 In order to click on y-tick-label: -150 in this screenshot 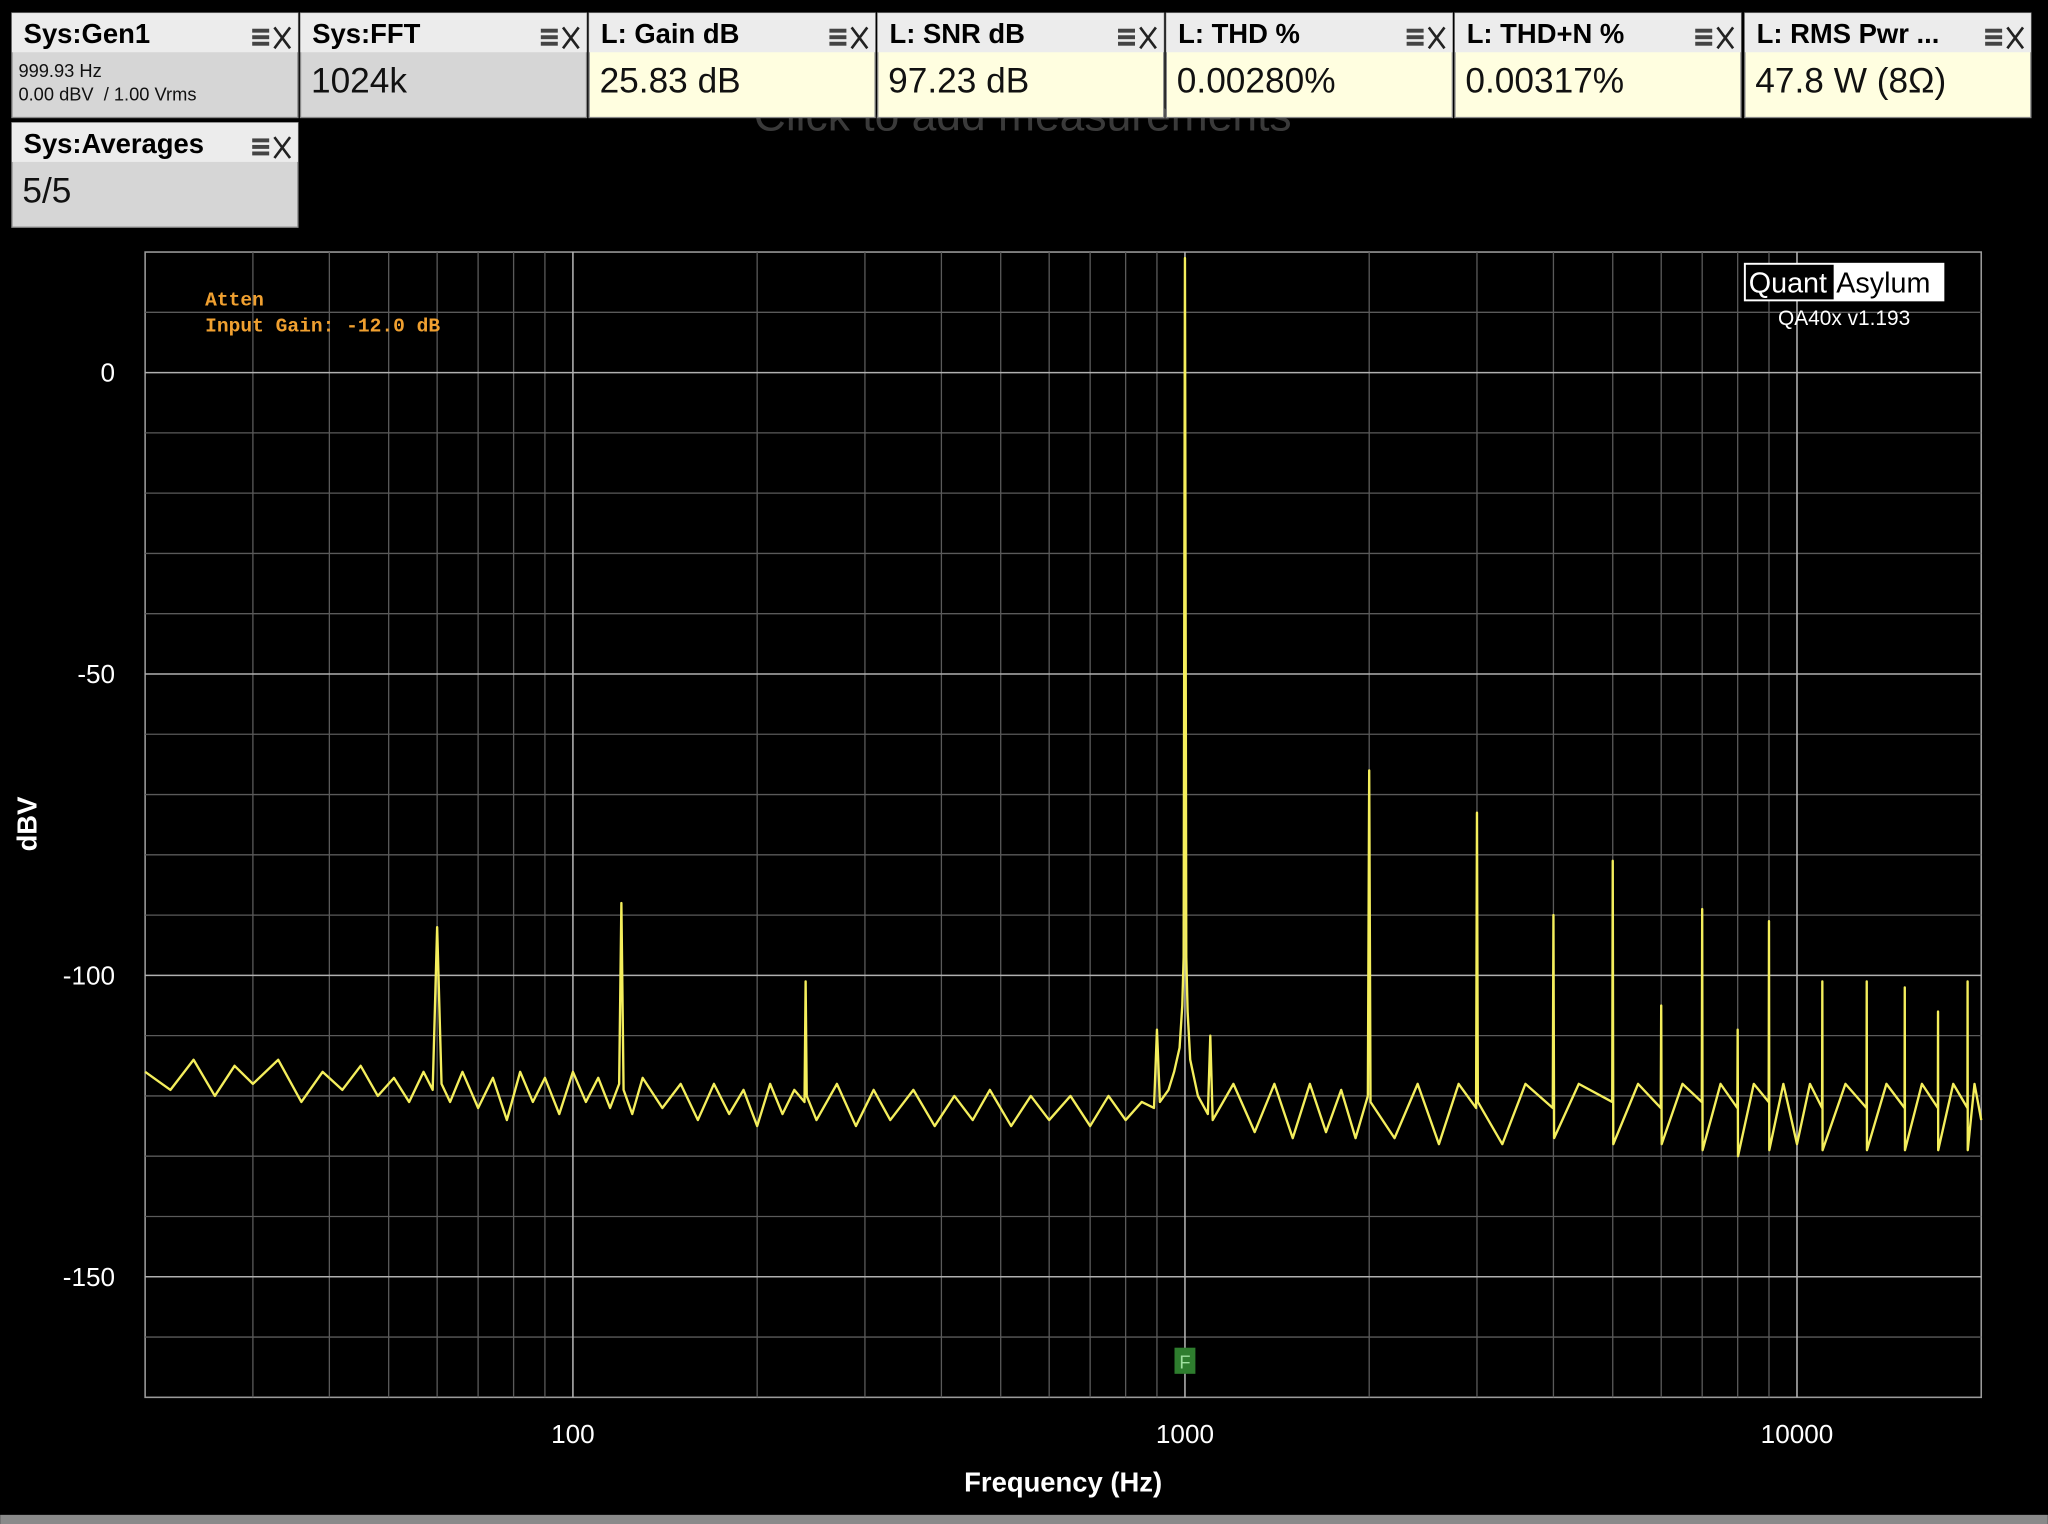, I will do `click(89, 1277)`.